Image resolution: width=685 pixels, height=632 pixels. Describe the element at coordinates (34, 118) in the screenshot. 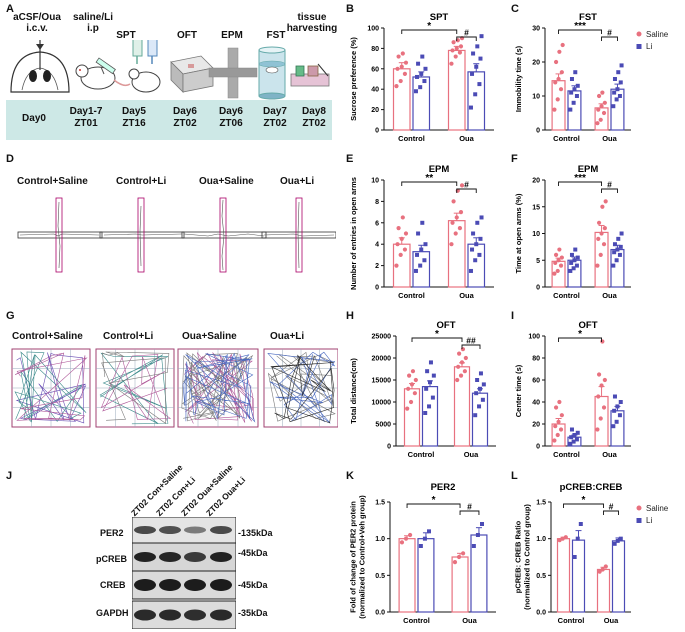

I see `day-text: Day0` at that location.